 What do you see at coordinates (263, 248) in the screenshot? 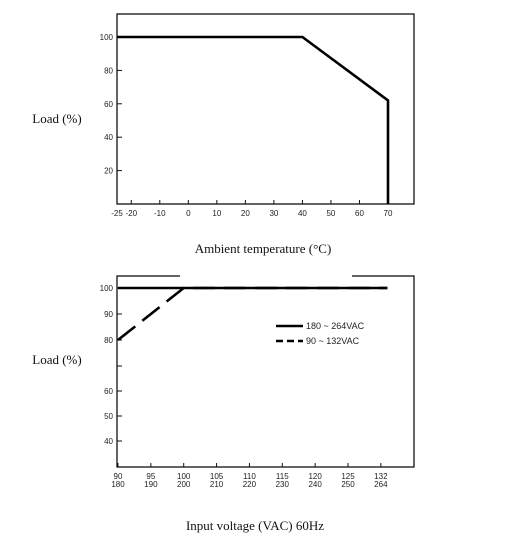
I see `x-axis-label: Ambient temperature (°C)` at bounding box center [263, 248].